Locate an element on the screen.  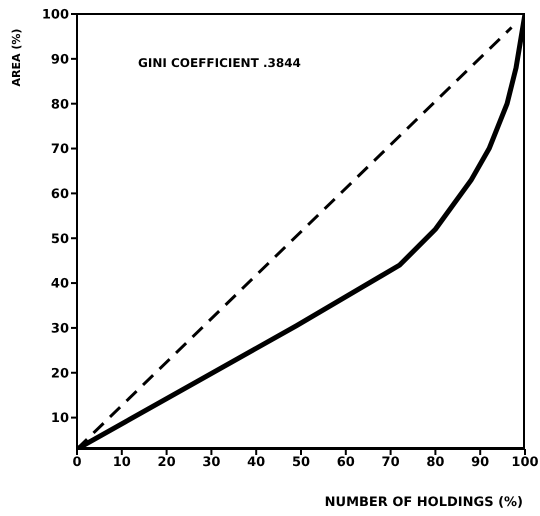
x-tick-label: 70 is located at coordinates (391, 462).